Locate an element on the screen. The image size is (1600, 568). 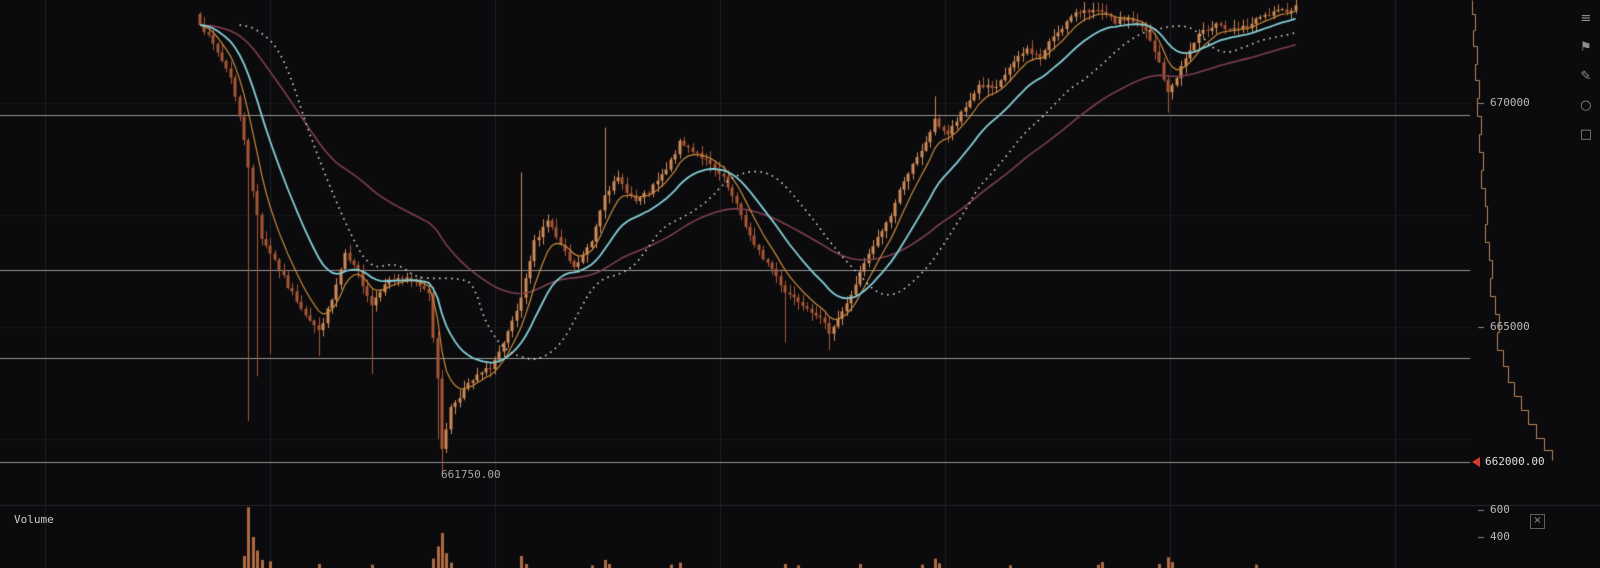
volume-axis-label: 600 is located at coordinates (1500, 509).